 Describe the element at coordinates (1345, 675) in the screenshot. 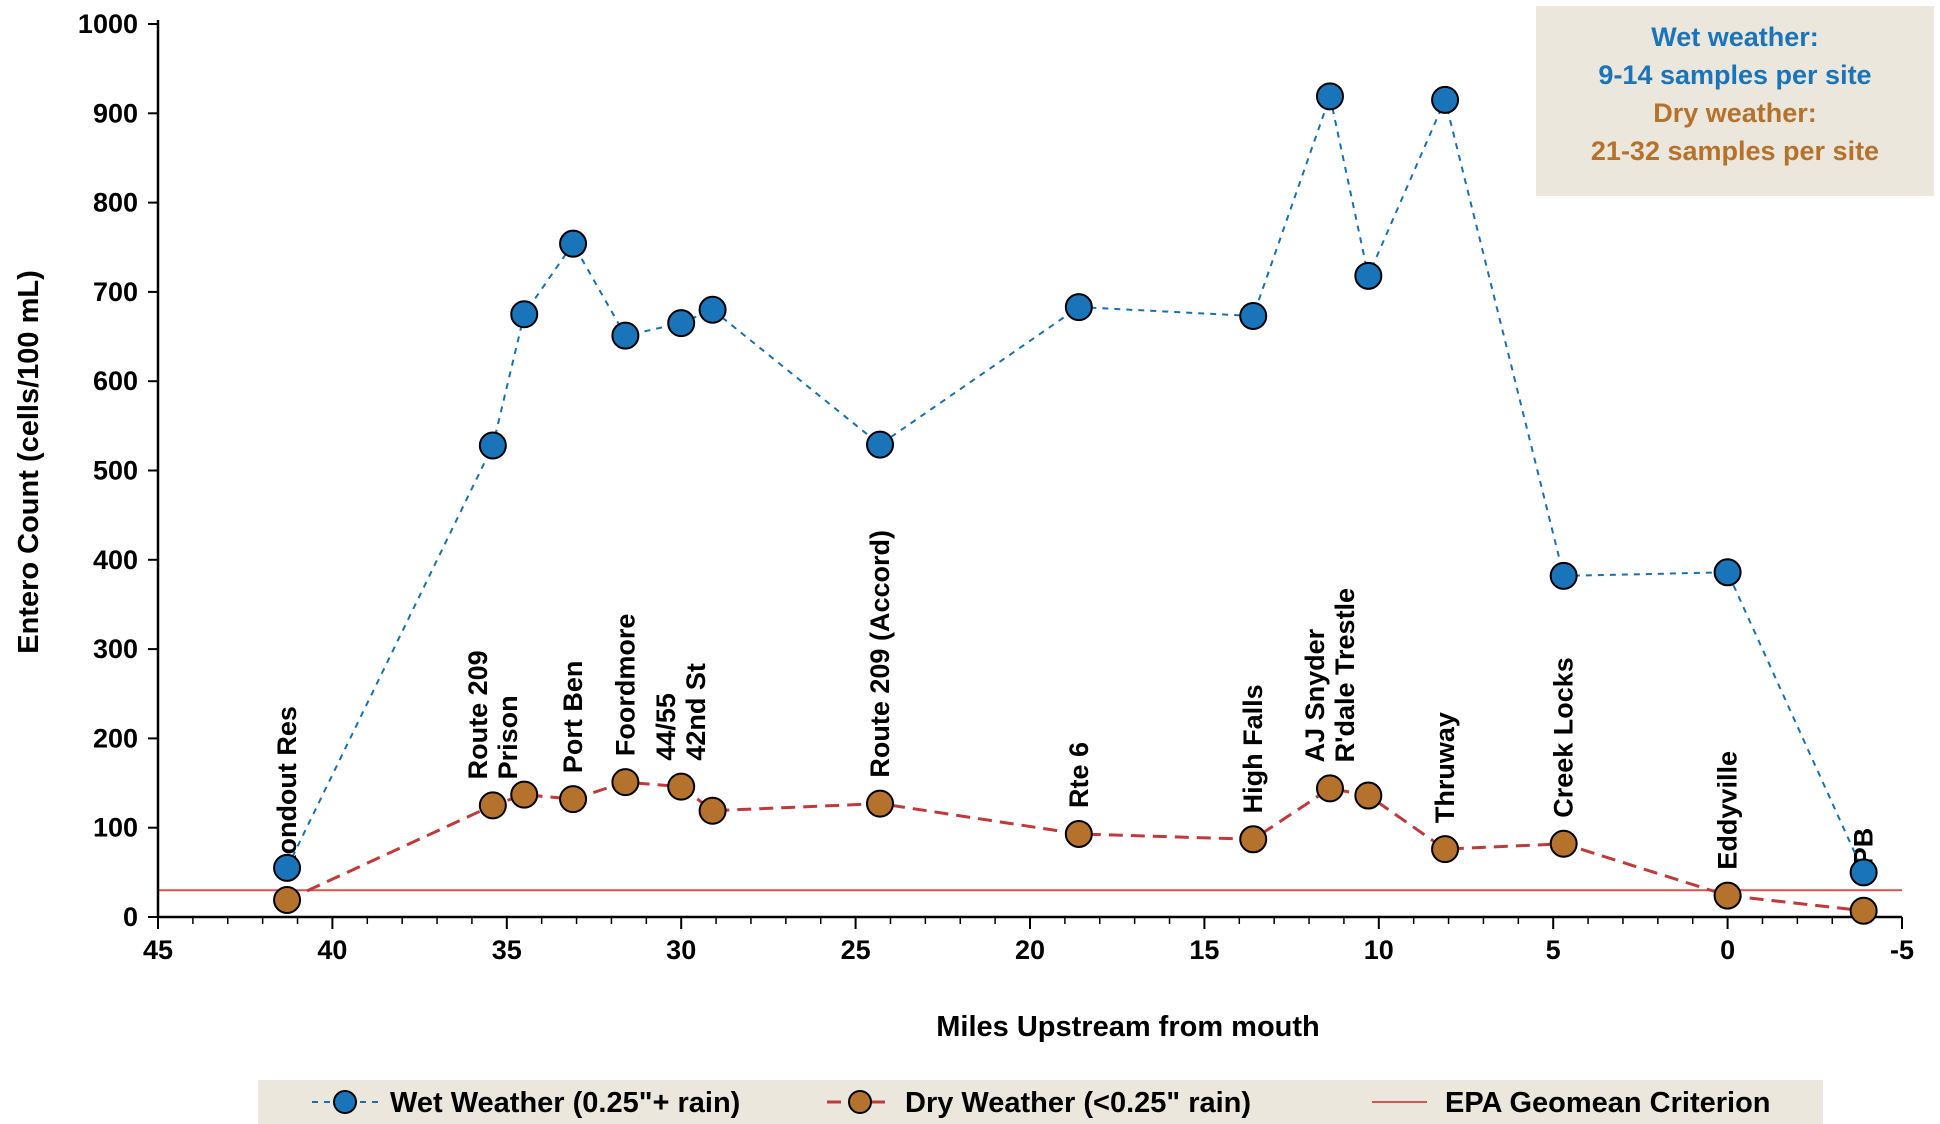

I see `site-label: R'dale Trestle` at that location.